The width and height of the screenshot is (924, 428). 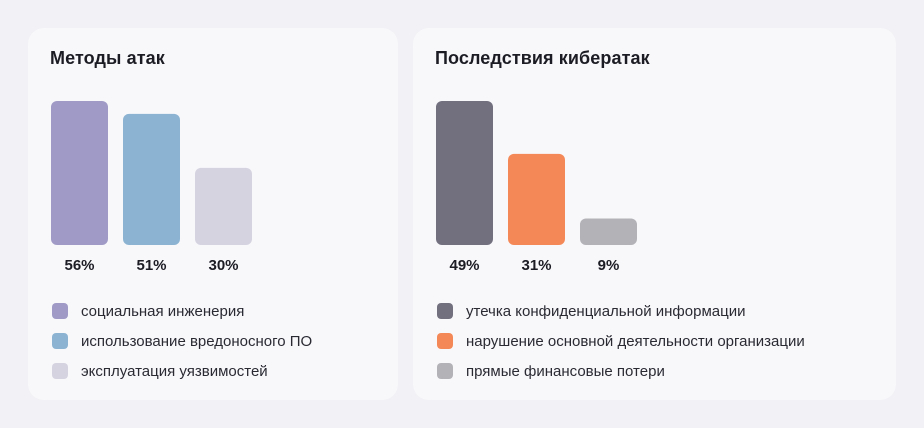 What do you see at coordinates (223, 265) in the screenshot?
I see `bar-value-label: 30%` at bounding box center [223, 265].